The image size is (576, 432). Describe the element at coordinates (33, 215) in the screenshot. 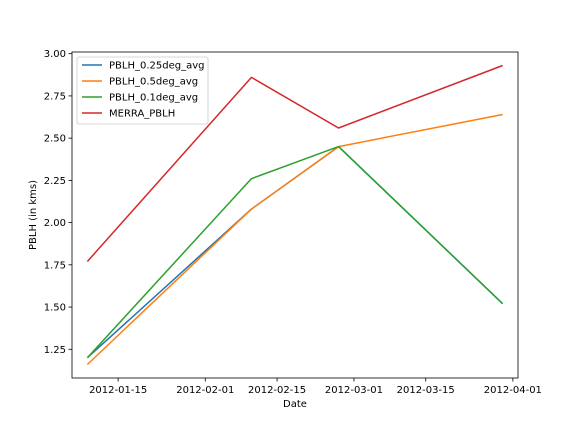

I see `y-axis-label: PBLH (in kms)` at that location.